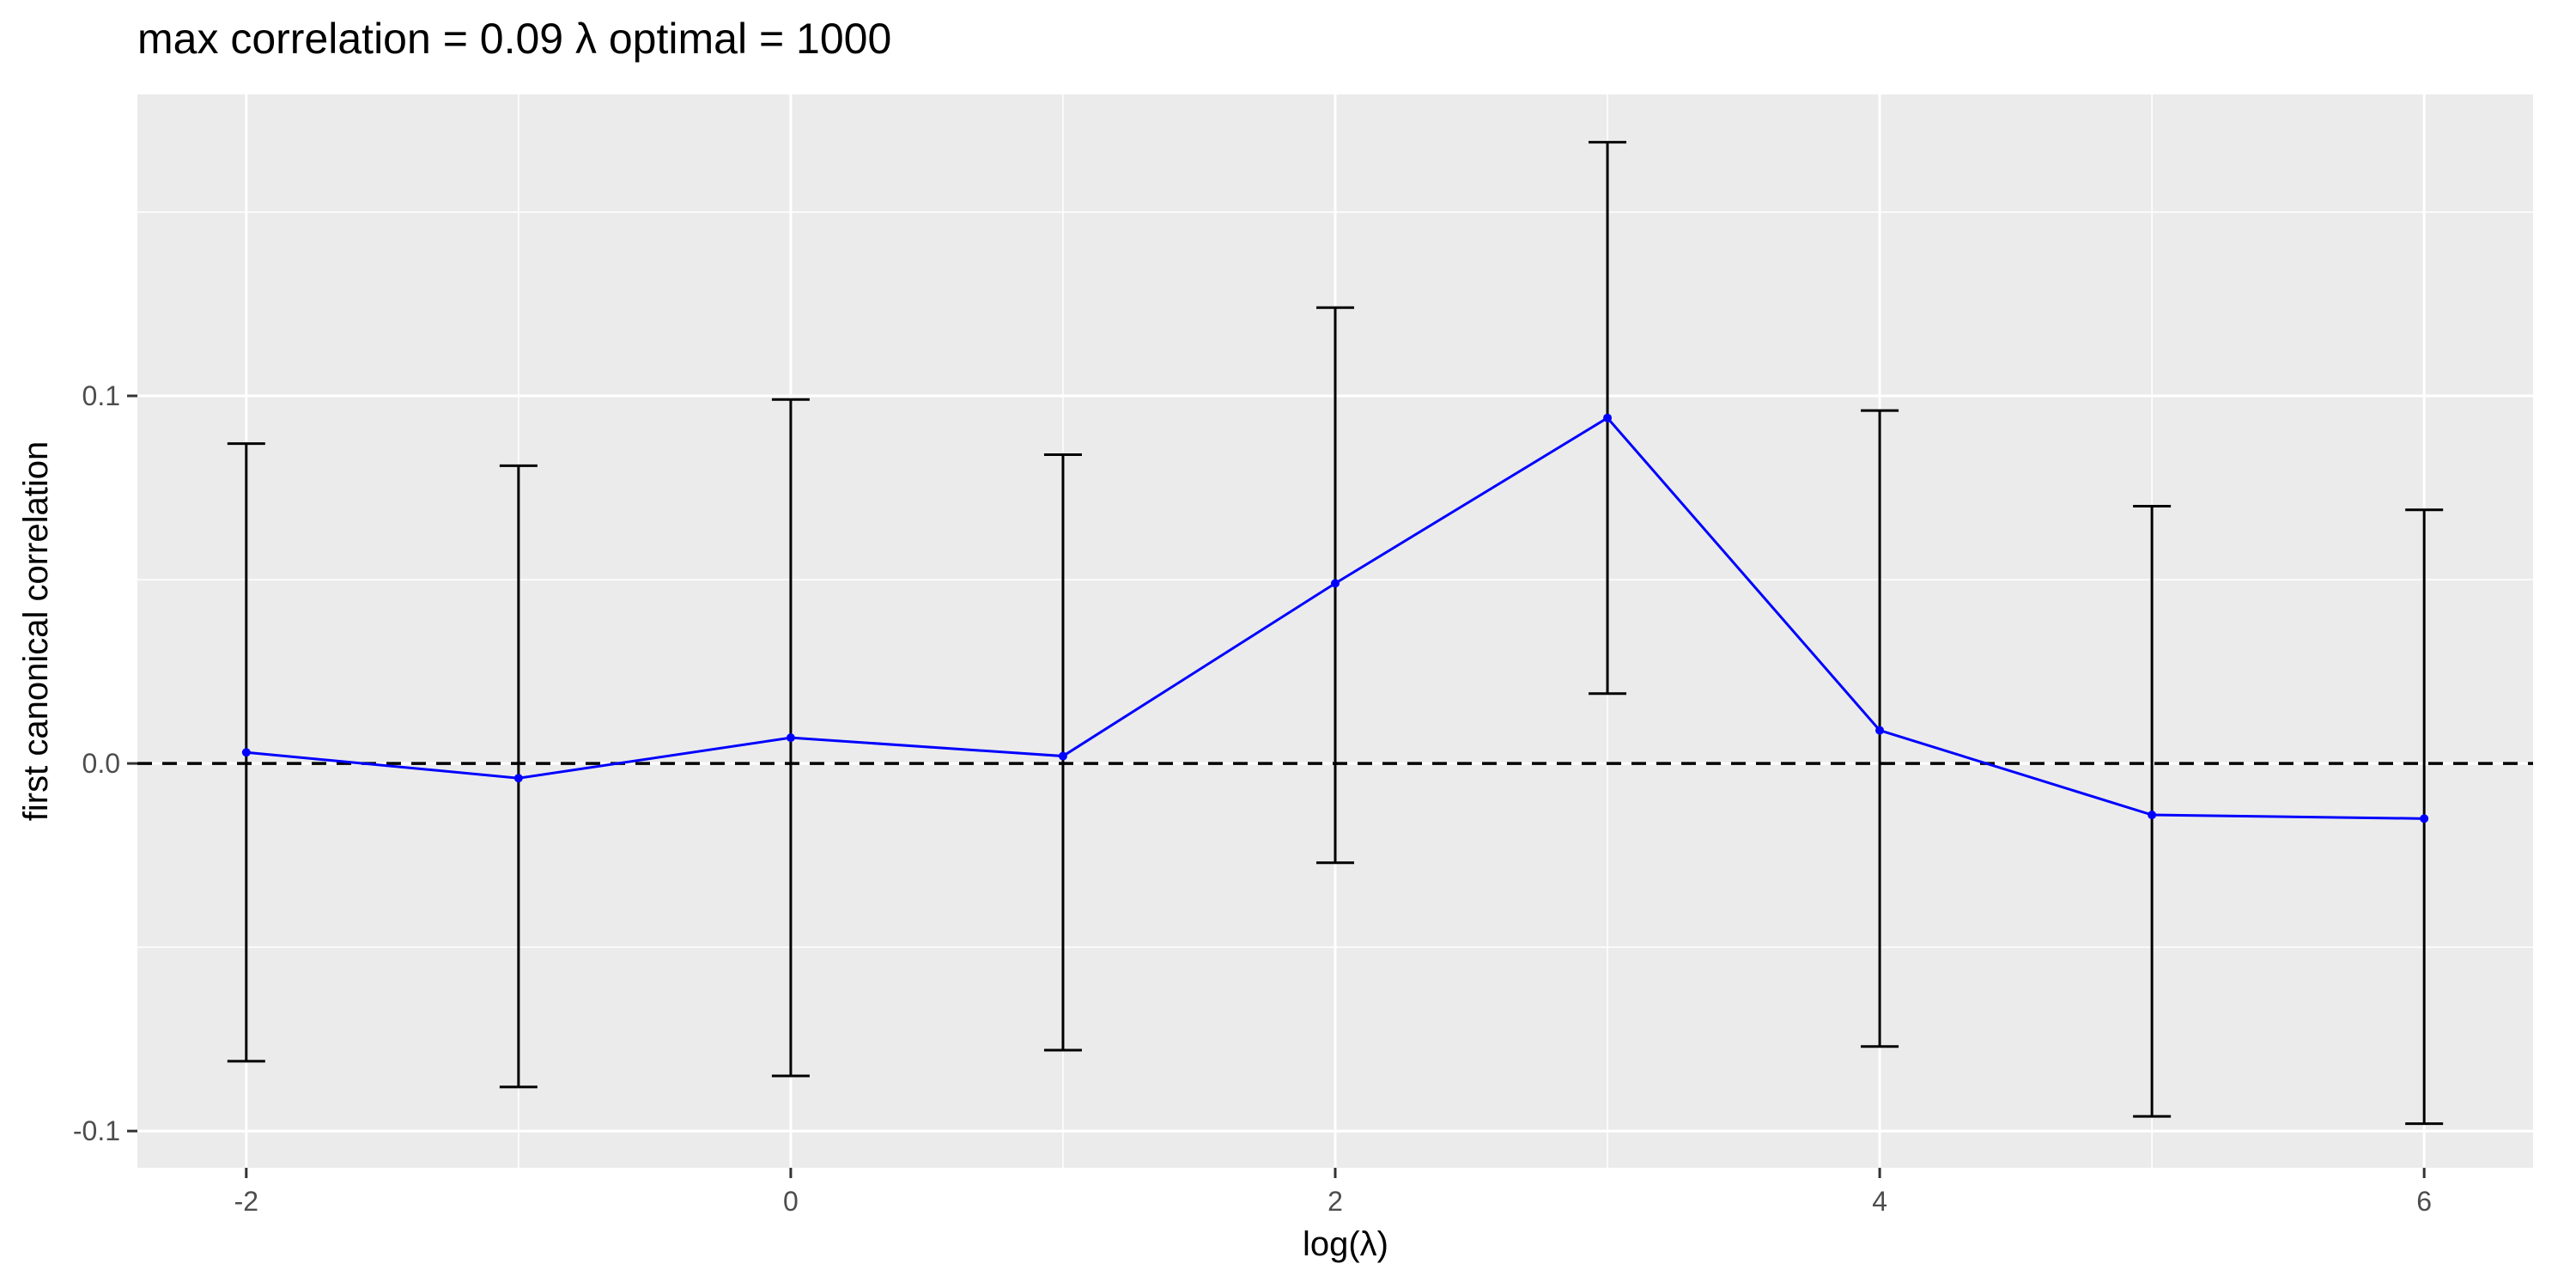 This screenshot has height=1288, width=2576. Describe the element at coordinates (101, 764) in the screenshot. I see `y-tick-label: 0.0` at that location.